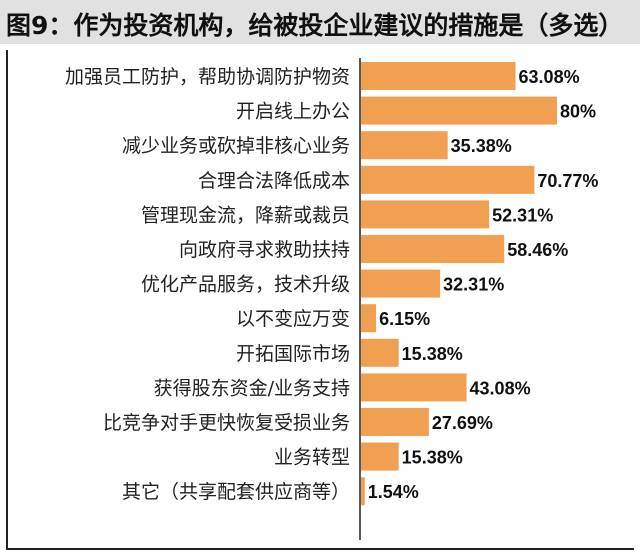  Describe the element at coordinates (404, 319) in the screenshot. I see `value-label: 6.15%` at that location.